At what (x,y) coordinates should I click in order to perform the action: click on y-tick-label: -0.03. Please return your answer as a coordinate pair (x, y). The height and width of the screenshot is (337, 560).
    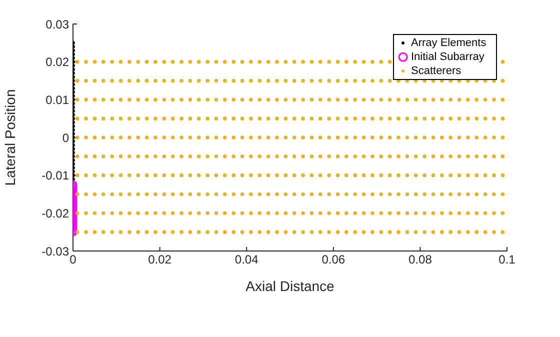
    Looking at the image, I should click on (56, 251).